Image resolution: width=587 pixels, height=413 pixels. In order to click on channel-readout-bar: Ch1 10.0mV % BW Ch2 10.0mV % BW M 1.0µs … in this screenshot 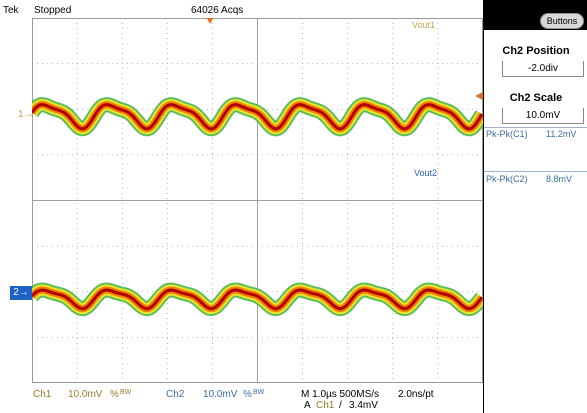, I will do `click(241, 398)`.